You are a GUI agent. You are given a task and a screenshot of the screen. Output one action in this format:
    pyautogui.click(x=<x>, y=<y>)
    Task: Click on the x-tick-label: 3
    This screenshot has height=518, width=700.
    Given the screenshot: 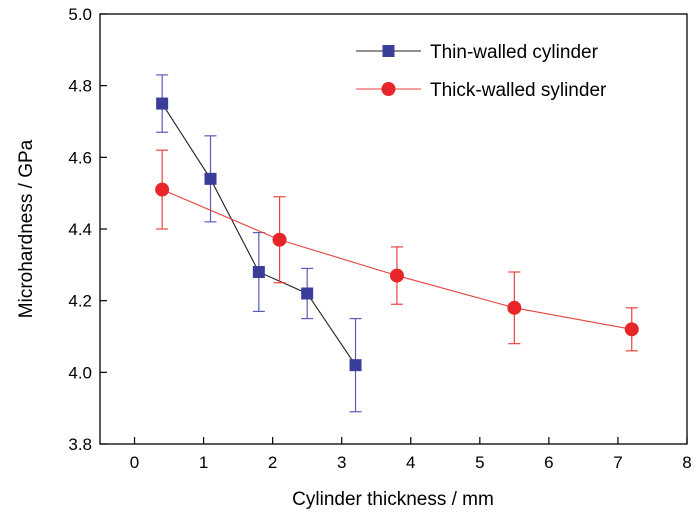 What is the action you would take?
    pyautogui.click(x=341, y=462)
    